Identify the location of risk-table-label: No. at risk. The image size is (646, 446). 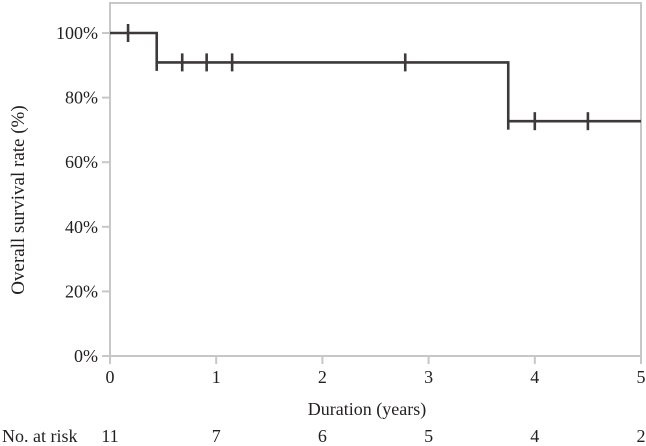
(40, 436).